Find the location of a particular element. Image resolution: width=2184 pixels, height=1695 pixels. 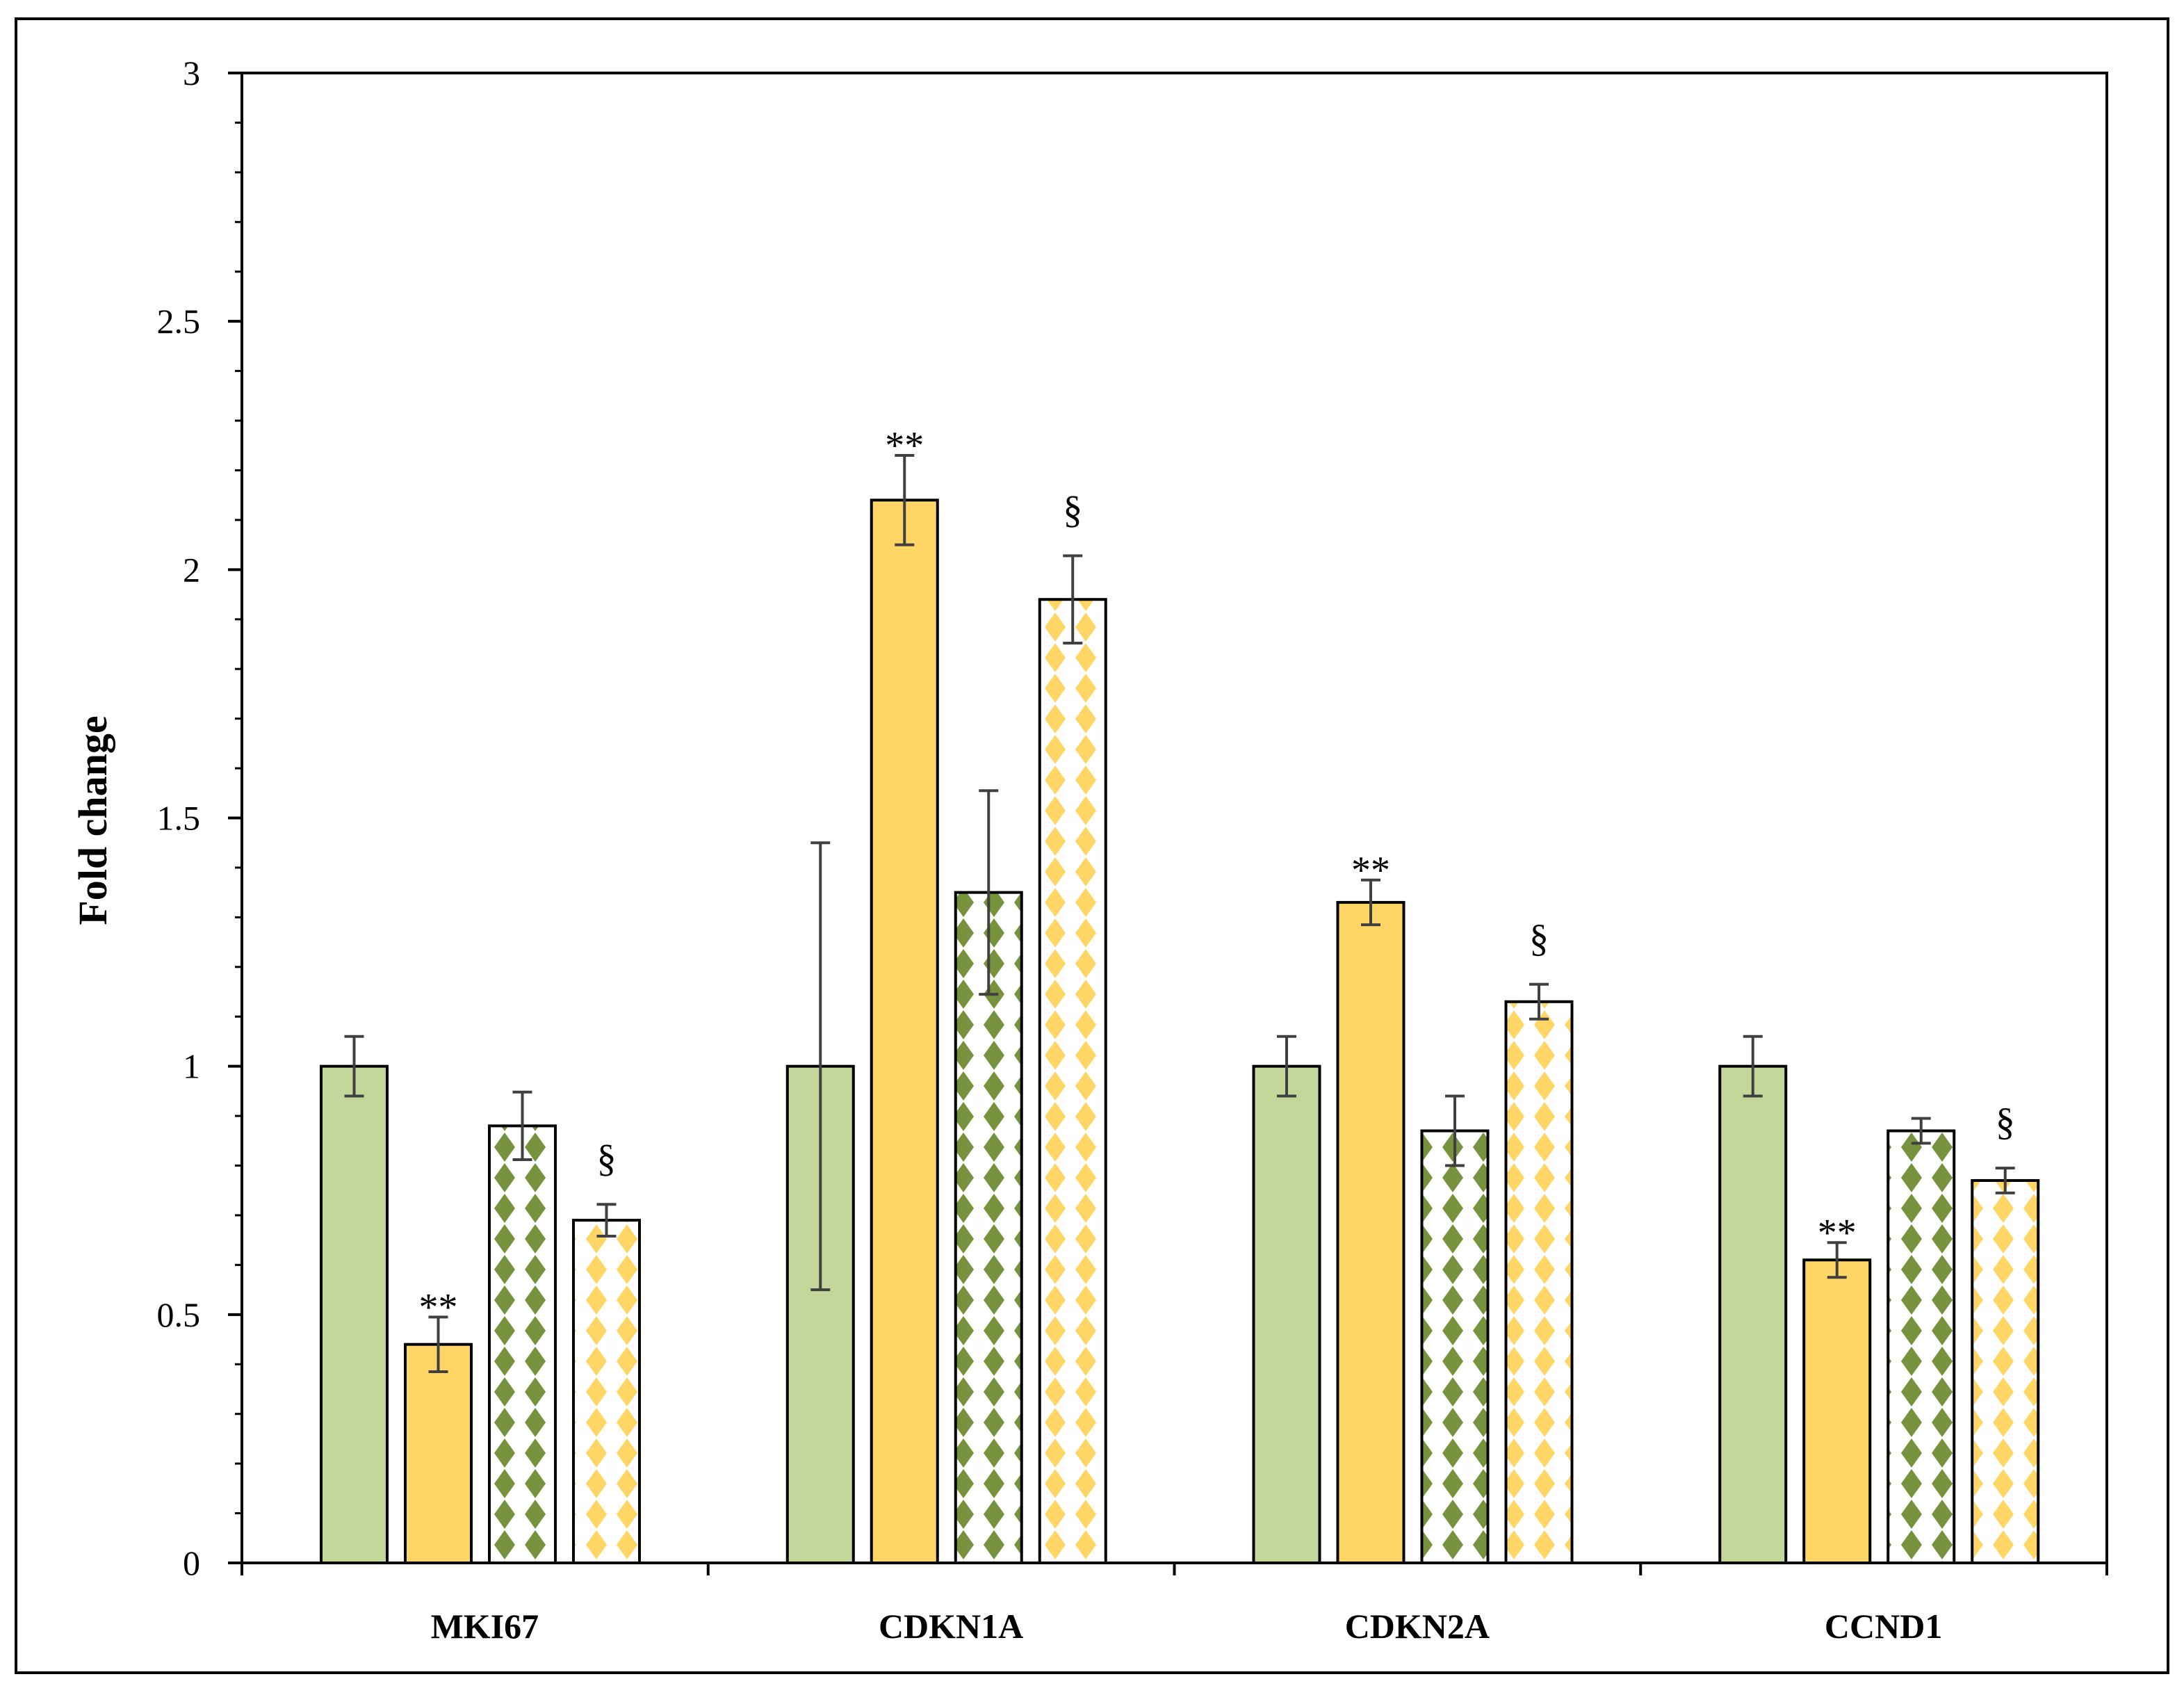

y-tick-label: 1.5 is located at coordinates (179, 818).